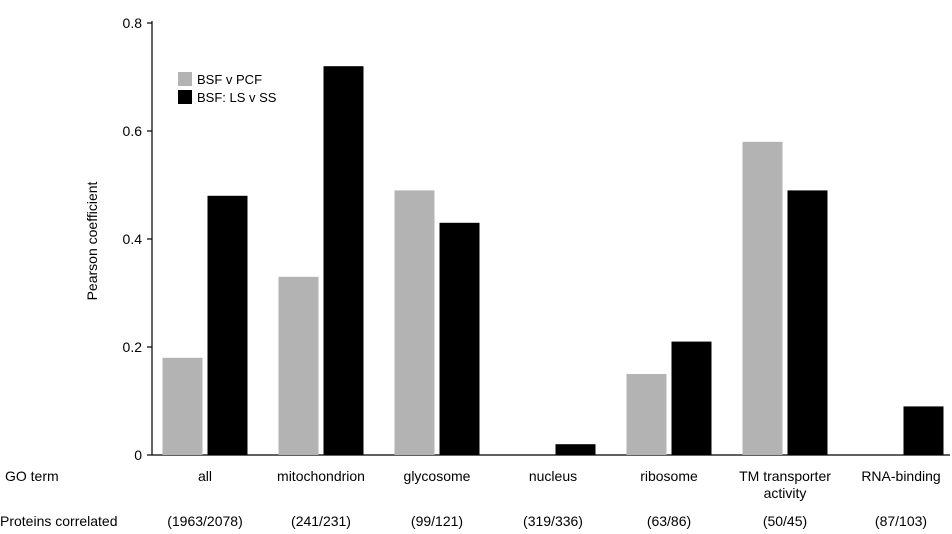 The height and width of the screenshot is (534, 952). Describe the element at coordinates (133, 239) in the screenshot. I see `y-tick-label: 0.4` at that location.